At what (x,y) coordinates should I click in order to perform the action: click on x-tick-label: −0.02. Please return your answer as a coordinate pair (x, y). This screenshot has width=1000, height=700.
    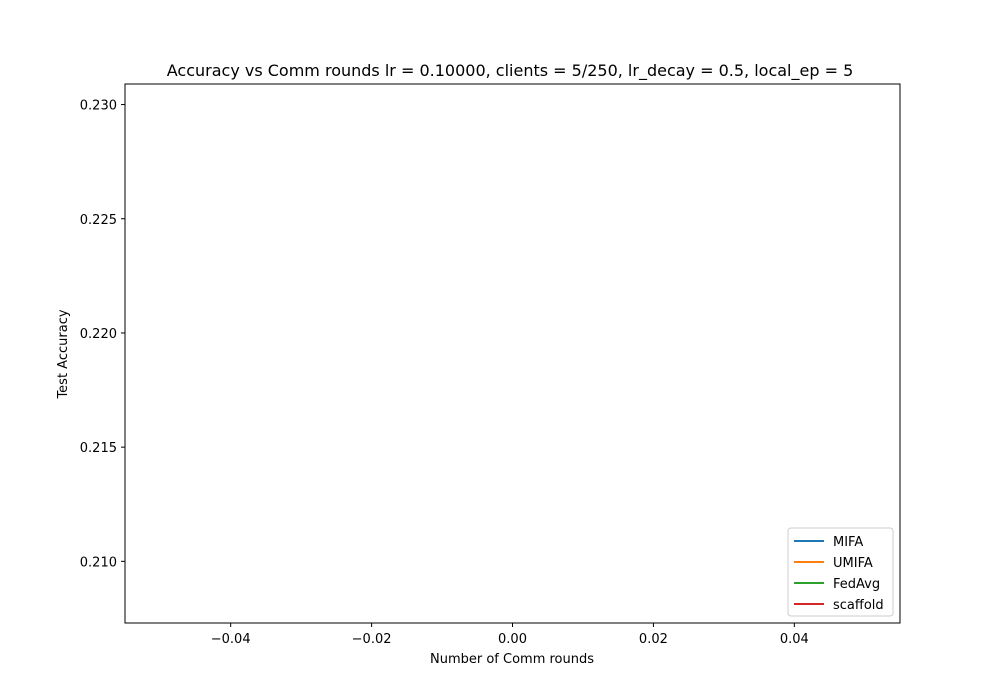
    Looking at the image, I should click on (372, 639).